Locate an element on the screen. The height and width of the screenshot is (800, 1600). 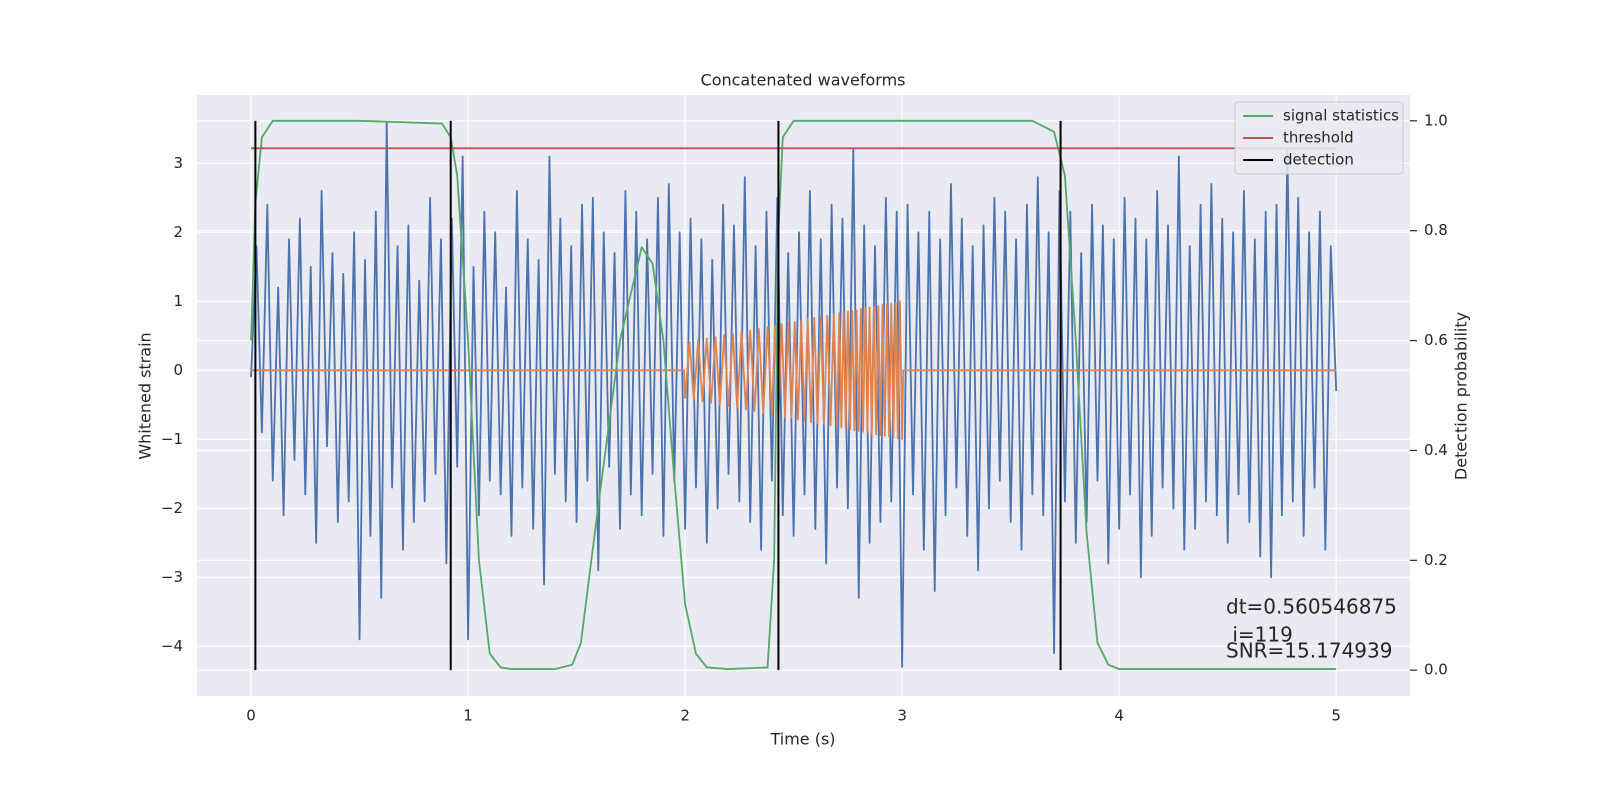
x-tick-label: 1 is located at coordinates (468, 716).